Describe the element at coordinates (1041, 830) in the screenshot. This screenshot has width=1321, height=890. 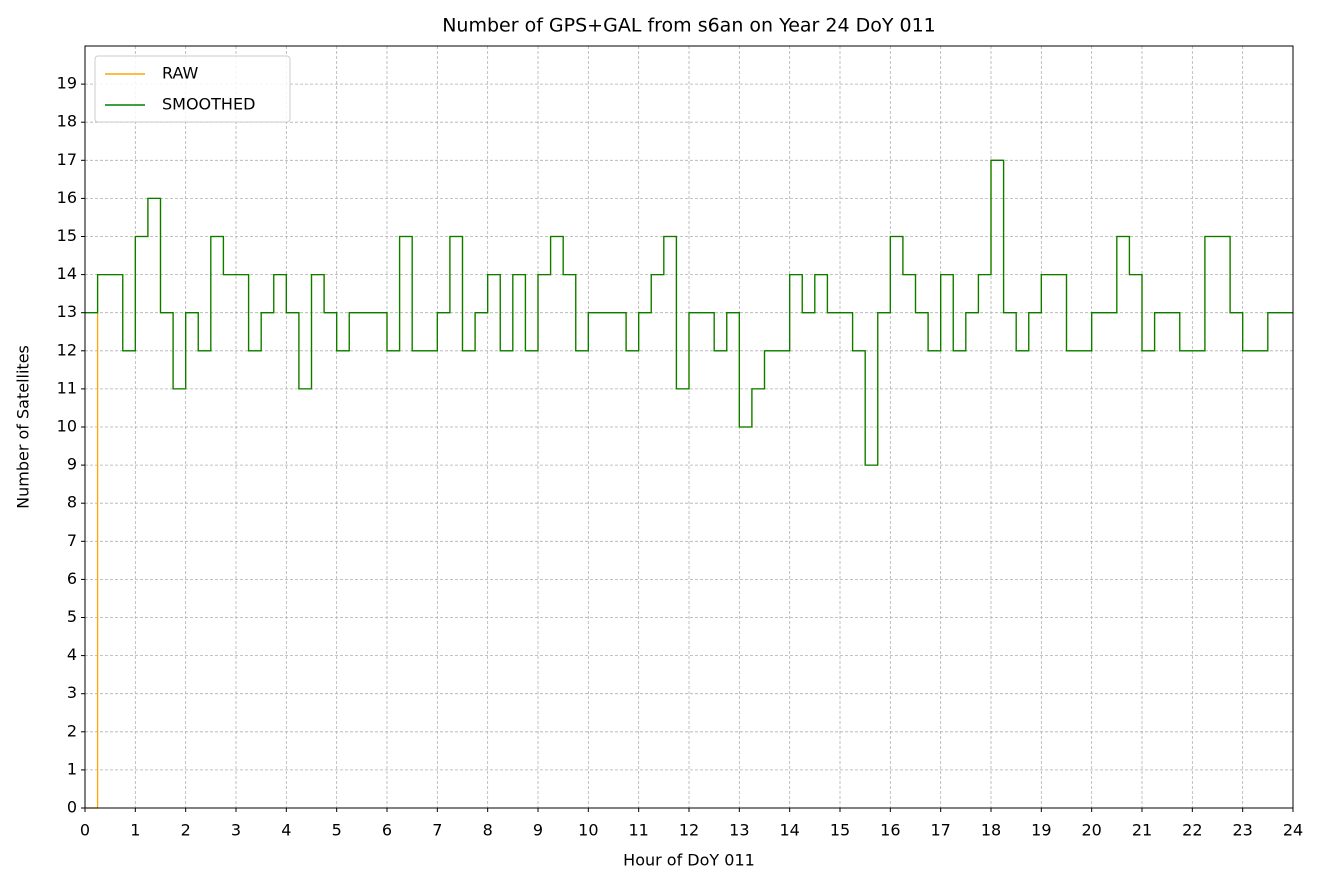
I see `x-tick-label: 19` at that location.